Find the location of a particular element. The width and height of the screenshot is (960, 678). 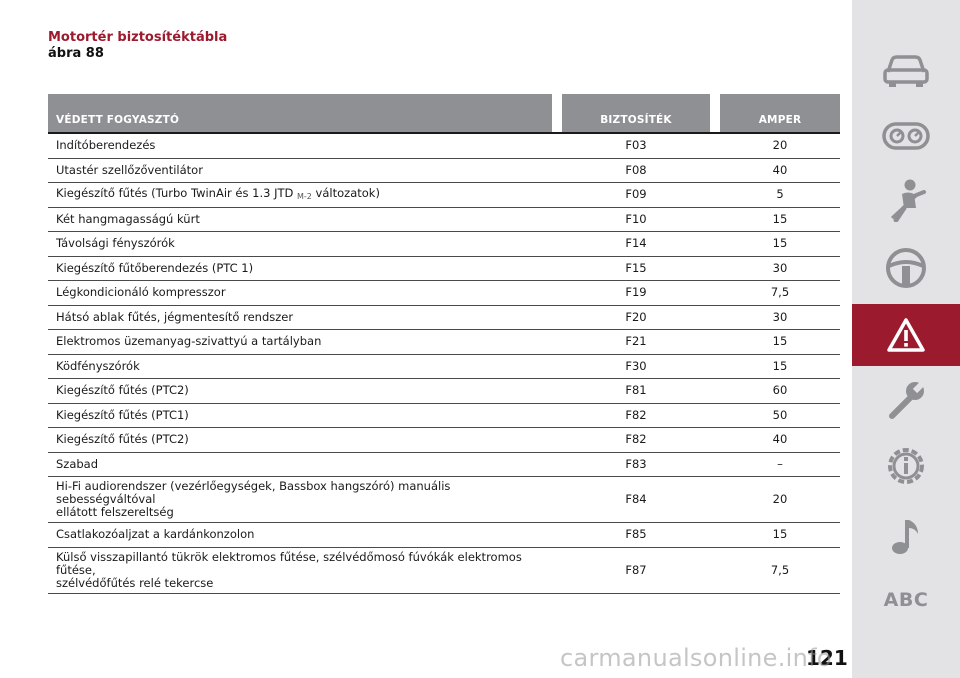

cell-fuse: F20 is located at coordinates (636, 317).